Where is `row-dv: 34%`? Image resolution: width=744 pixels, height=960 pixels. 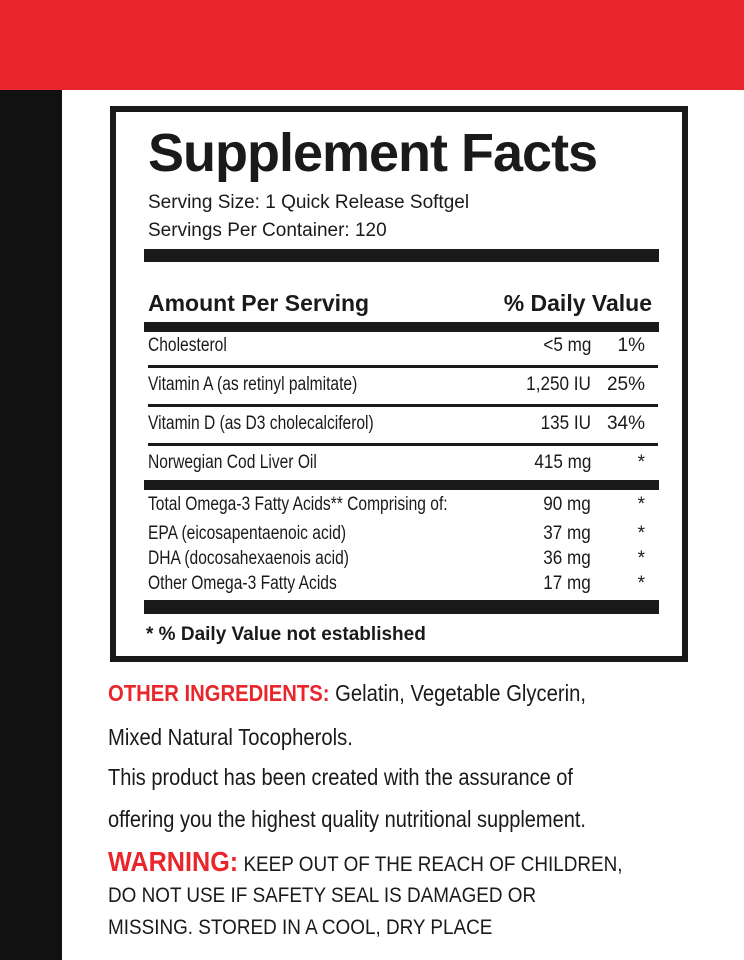
row-dv: 34% is located at coordinates (625, 423).